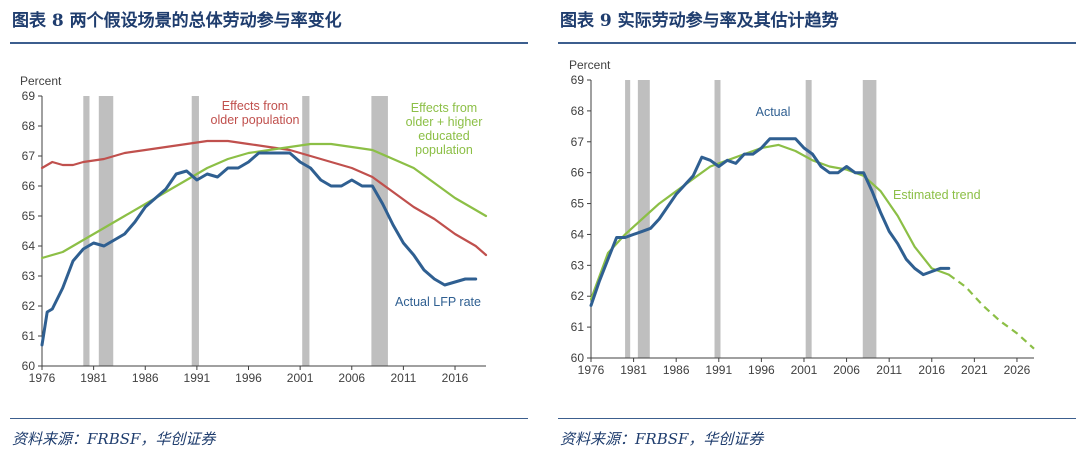 The height and width of the screenshot is (458, 1080). What do you see at coordinates (444, 122) in the screenshot?
I see `series-label-higher: older + higher` at bounding box center [444, 122].